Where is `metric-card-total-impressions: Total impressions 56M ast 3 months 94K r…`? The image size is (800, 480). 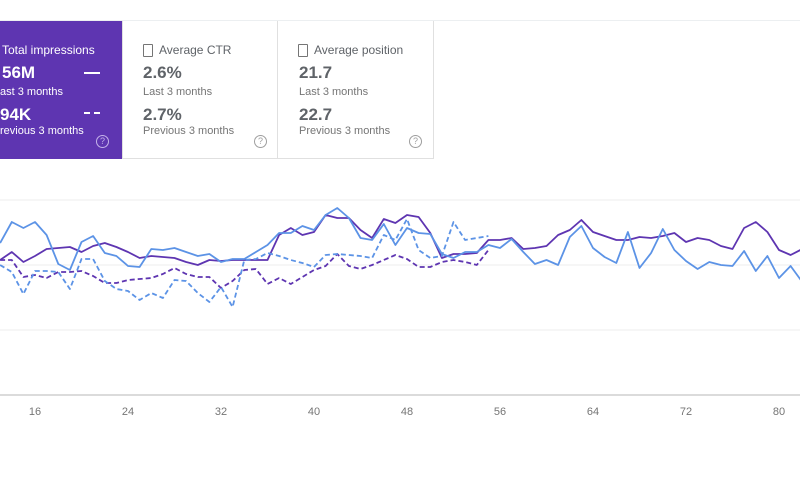 metric-card-total-impressions: Total impressions 56M ast 3 months 94K r… is located at coordinates (61, 90).